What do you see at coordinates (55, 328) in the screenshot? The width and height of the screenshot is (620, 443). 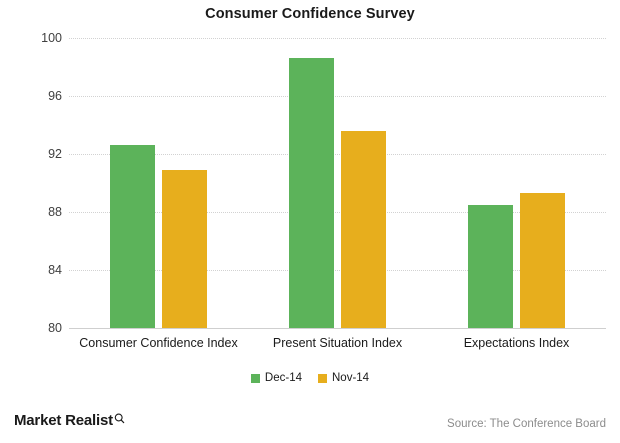 I see `y-tick-label: 80` at bounding box center [55, 328].